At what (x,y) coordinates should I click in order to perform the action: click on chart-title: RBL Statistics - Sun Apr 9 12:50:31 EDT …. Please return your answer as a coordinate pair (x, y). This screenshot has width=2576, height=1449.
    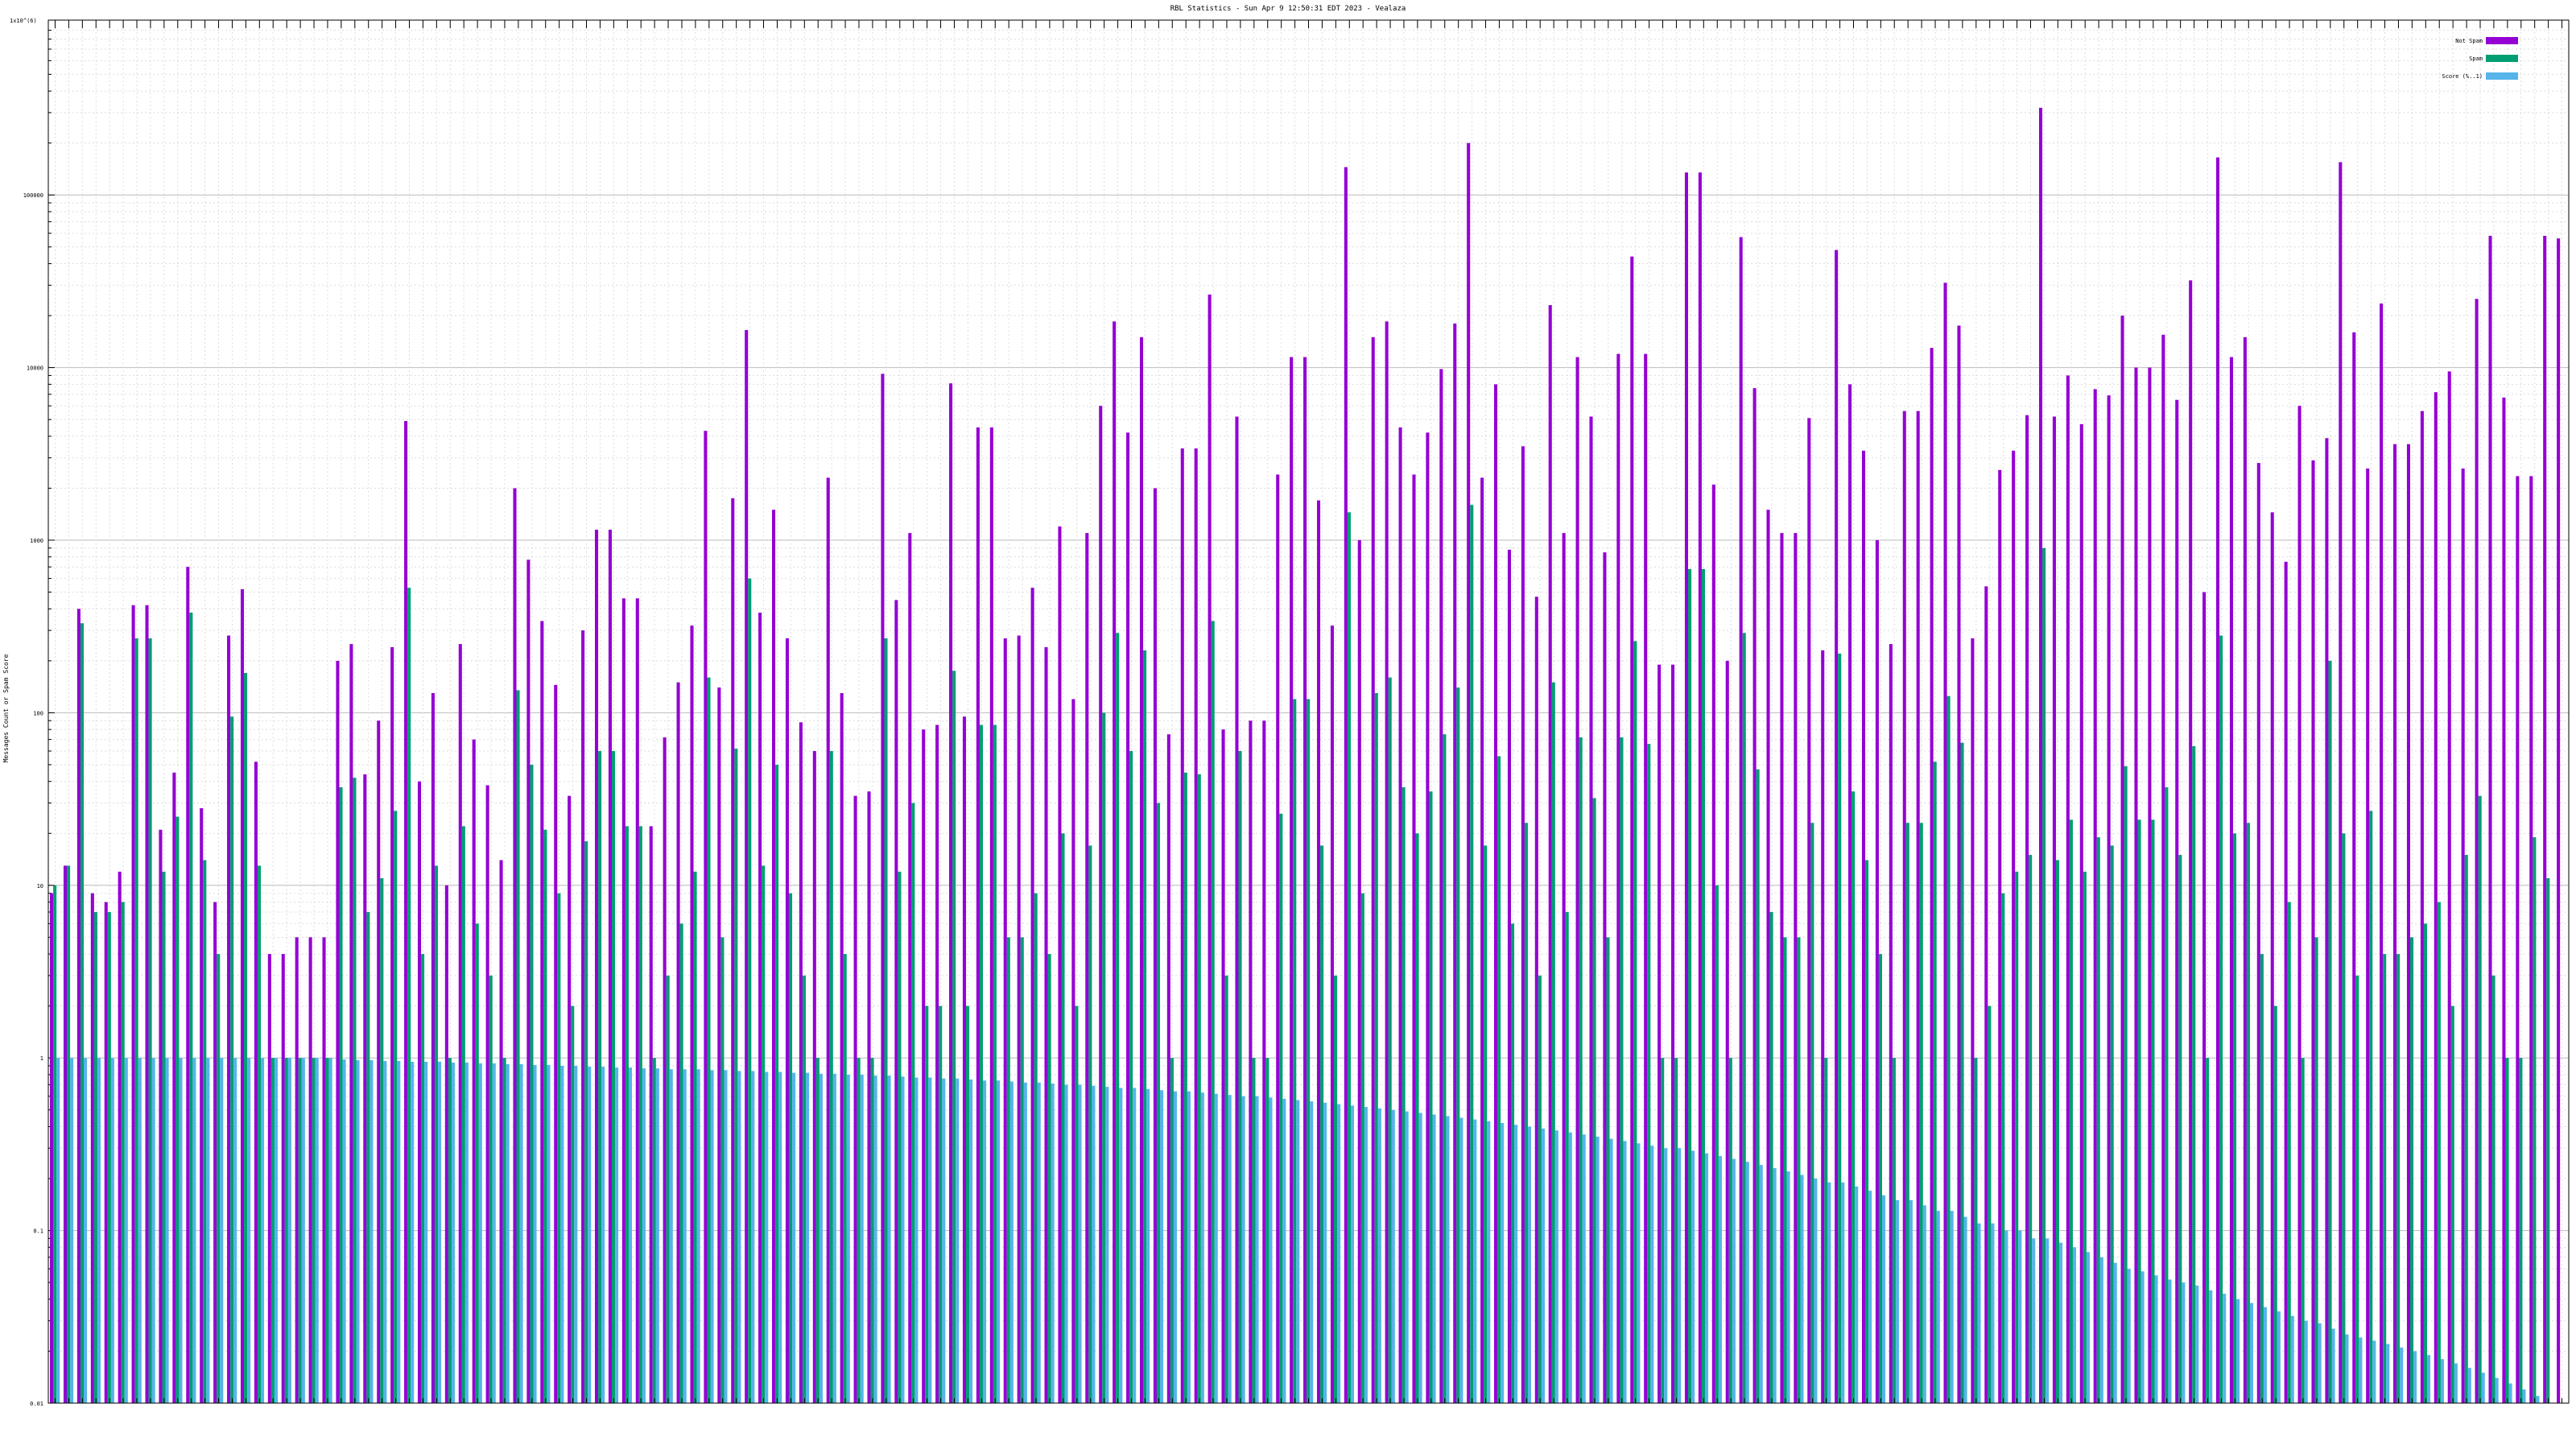
    Looking at the image, I should click on (1288, 9).